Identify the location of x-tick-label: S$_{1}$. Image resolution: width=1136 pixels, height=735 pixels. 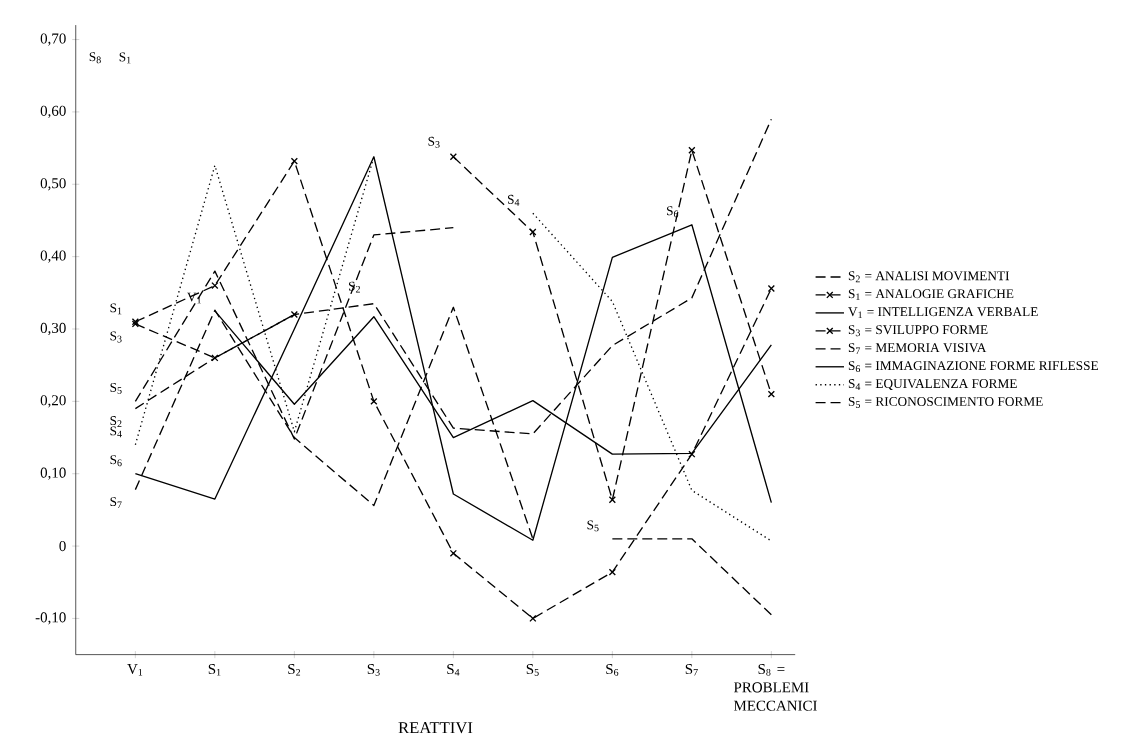
(214, 670).